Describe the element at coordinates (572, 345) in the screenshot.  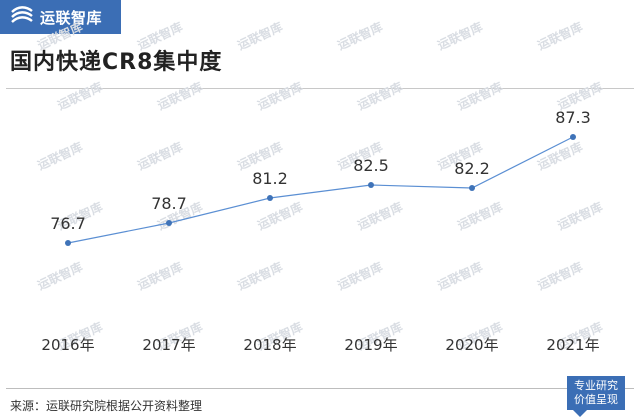
I see `x-tick-label: 2021年` at that location.